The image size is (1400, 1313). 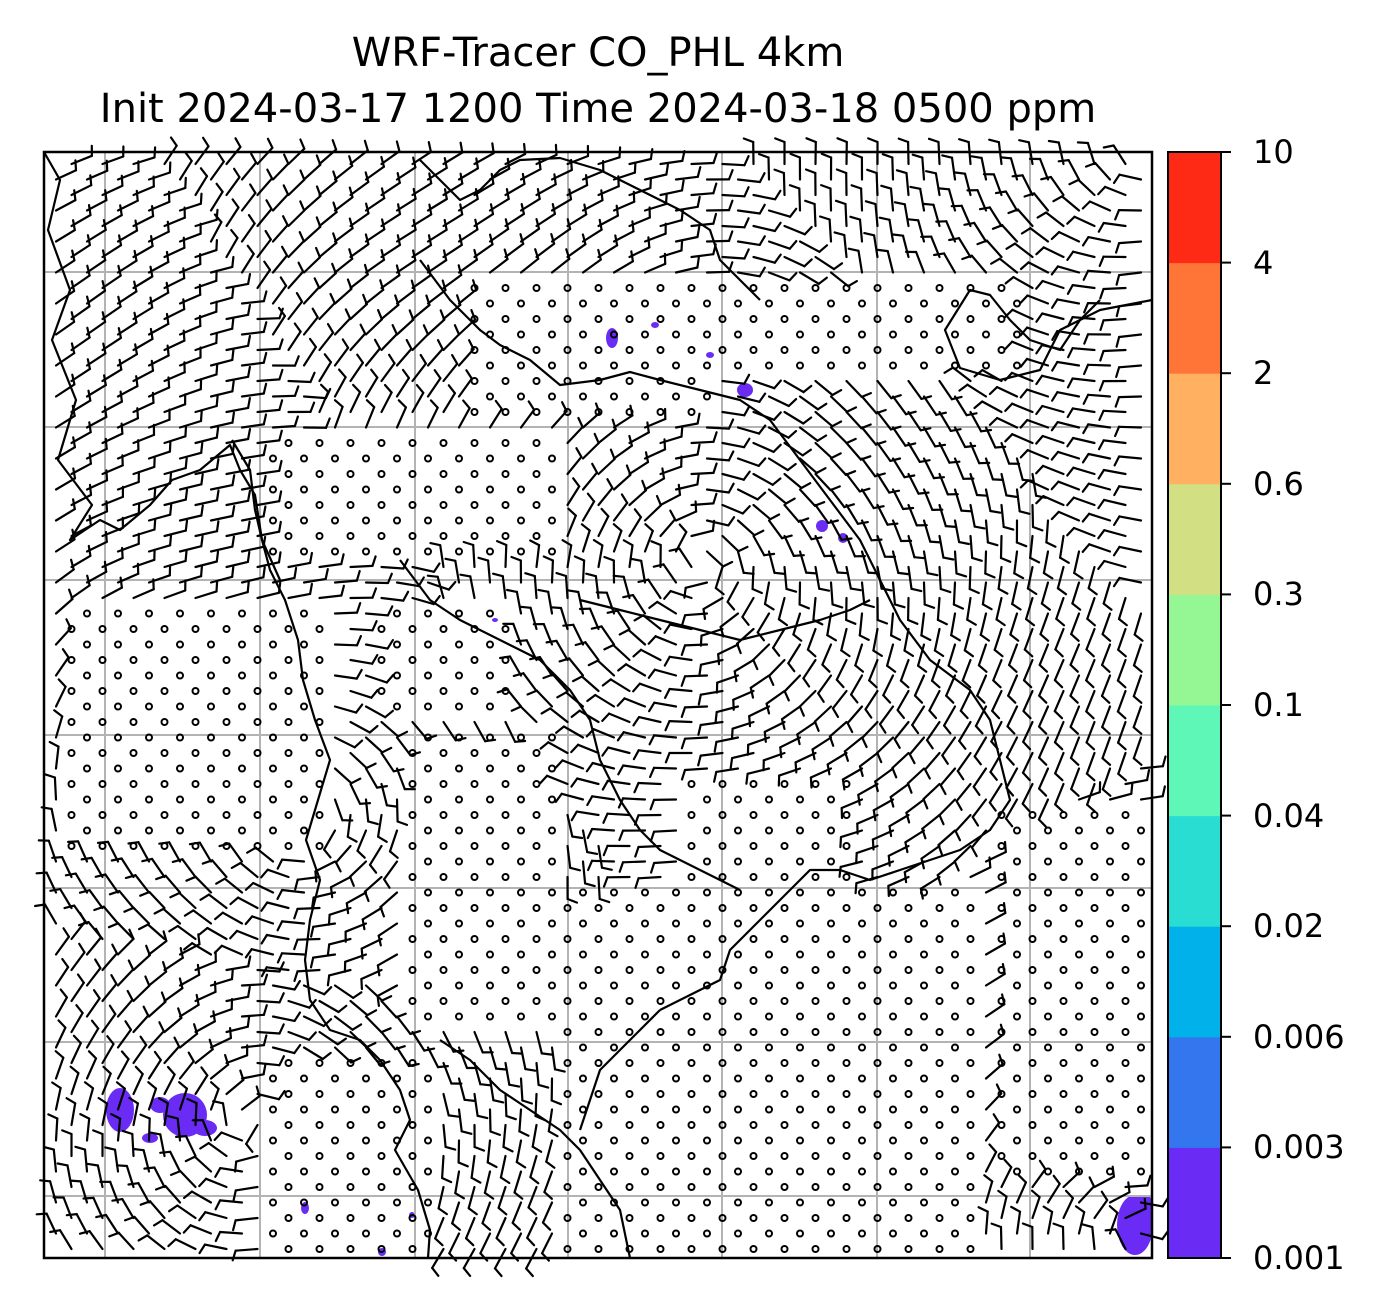 What do you see at coordinates (120, 1110) in the screenshot?
I see `tracer-patch` at bounding box center [120, 1110].